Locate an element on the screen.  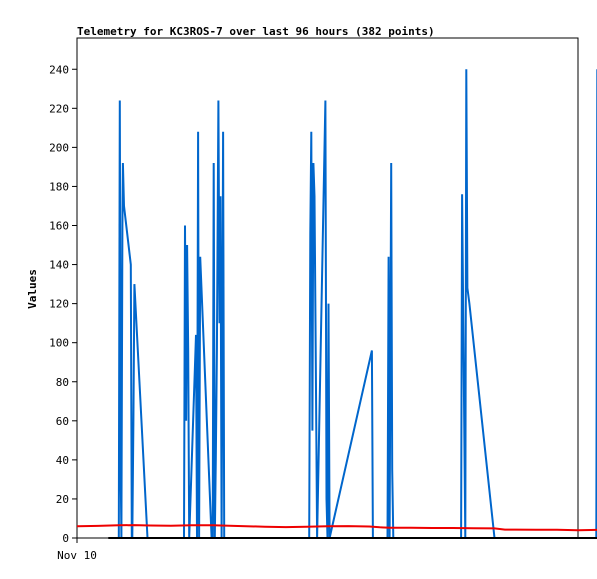
y-tick-label: 160 is located at coordinates (59, 226).